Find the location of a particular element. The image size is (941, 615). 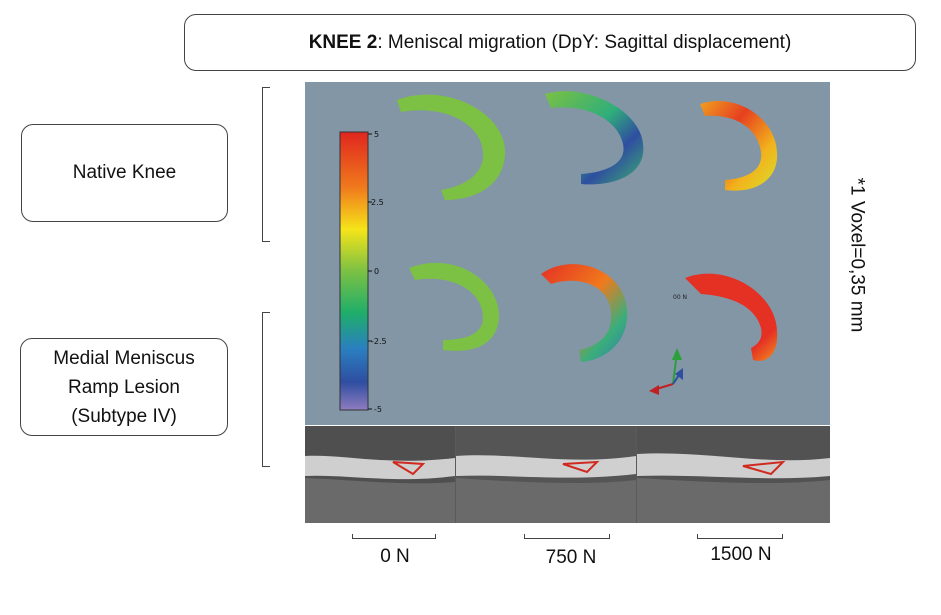

lesion-outline-1500n is located at coordinates (764, 468).